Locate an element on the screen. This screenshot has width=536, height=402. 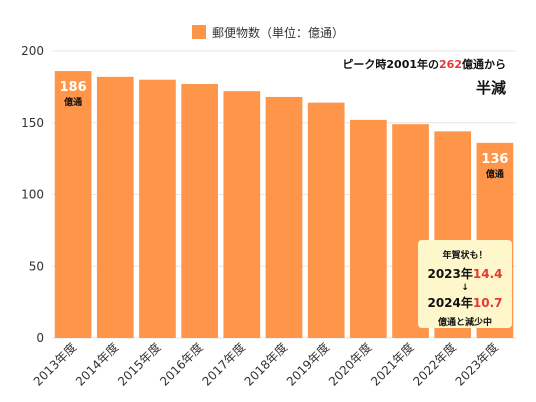
legend-label: 郵便物数（単位：億通） is located at coordinates (277, 33).